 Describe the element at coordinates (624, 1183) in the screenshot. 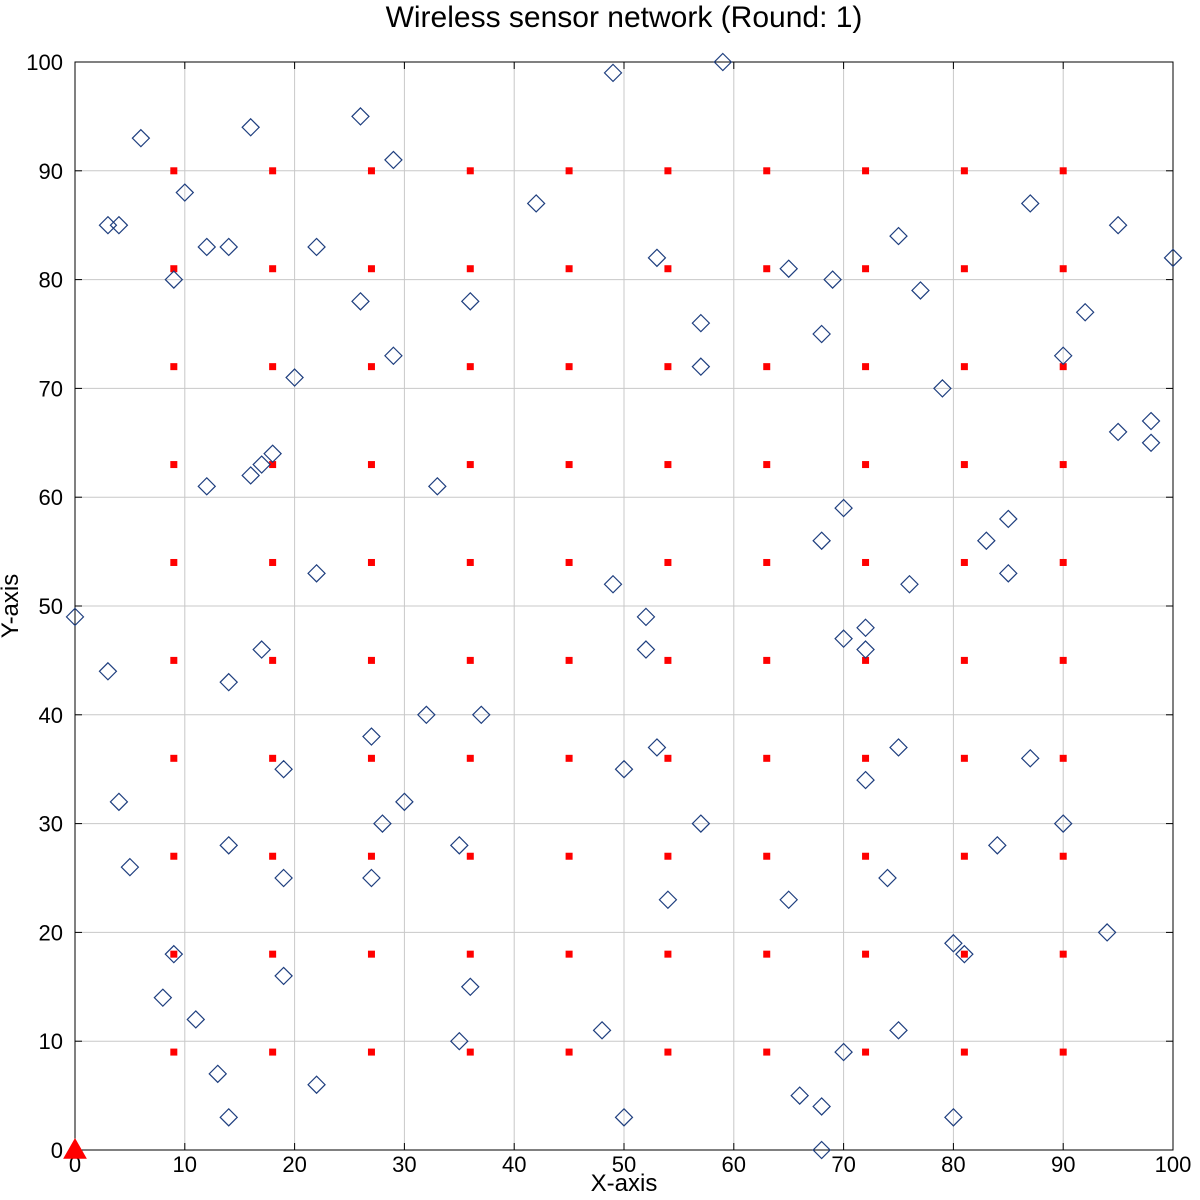

I see `x-axis-label: X-axis` at that location.